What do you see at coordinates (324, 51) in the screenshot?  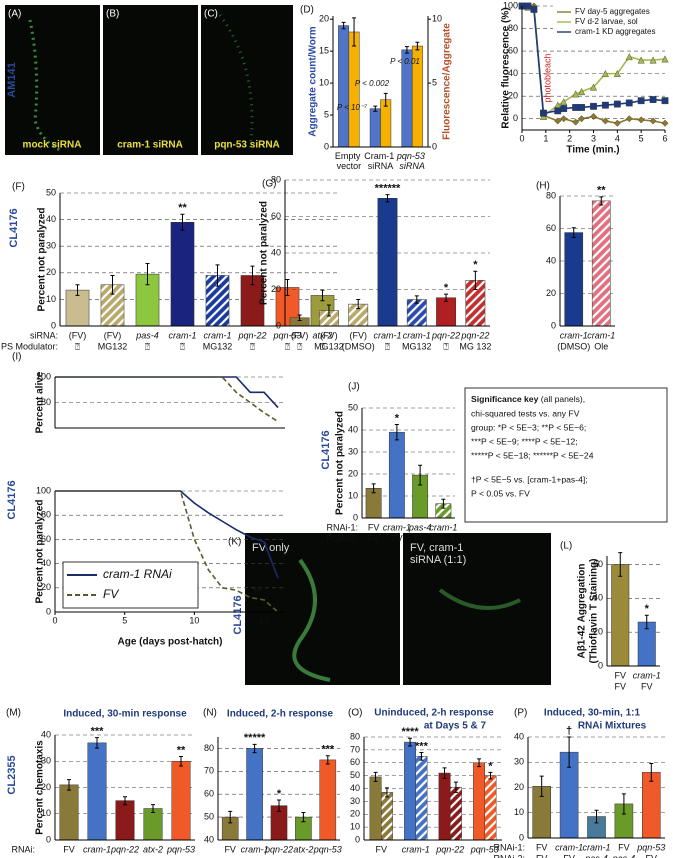 I see `y-tick-label: 15` at bounding box center [324, 51].